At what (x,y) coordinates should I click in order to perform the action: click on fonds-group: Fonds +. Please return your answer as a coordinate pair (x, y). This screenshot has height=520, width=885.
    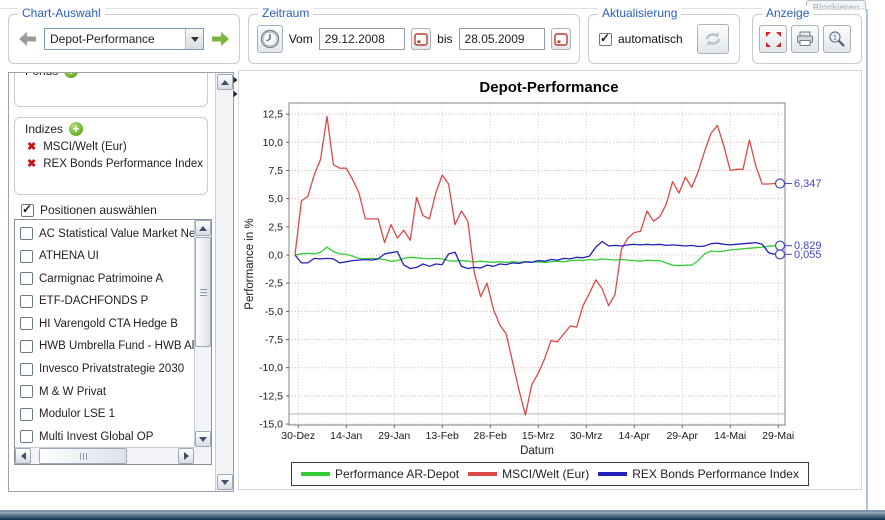
    Looking at the image, I should click on (111, 90).